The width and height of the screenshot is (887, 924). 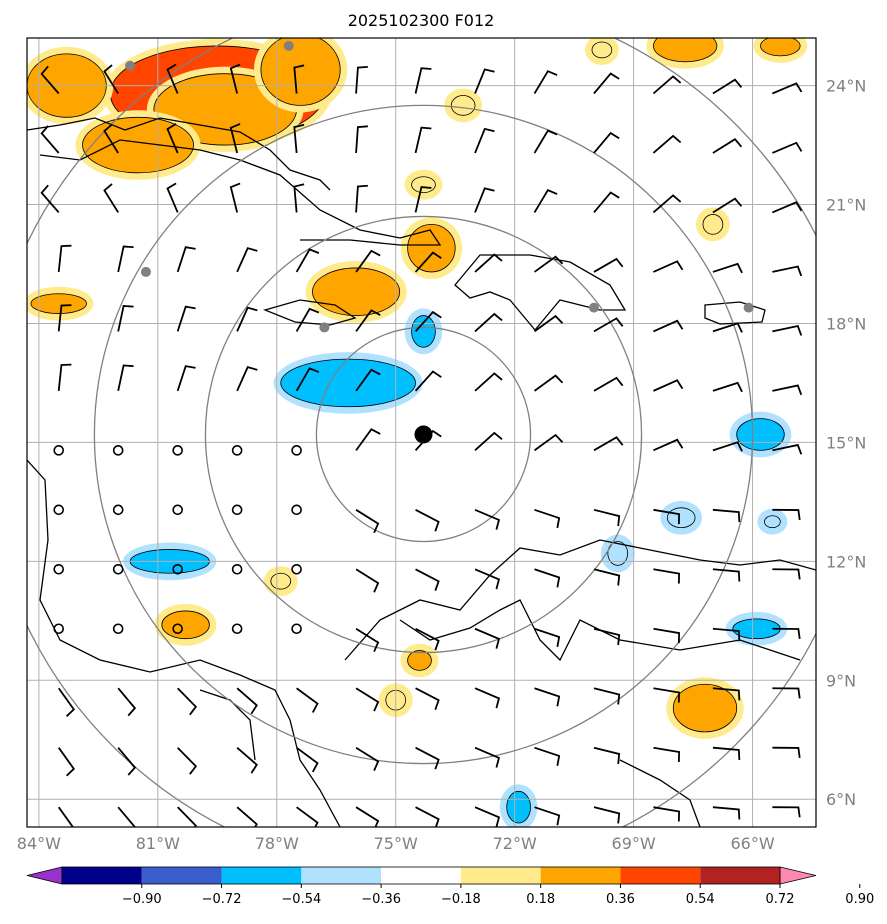 What do you see at coordinates (288, 45) in the screenshot?
I see `station-marker` at bounding box center [288, 45].